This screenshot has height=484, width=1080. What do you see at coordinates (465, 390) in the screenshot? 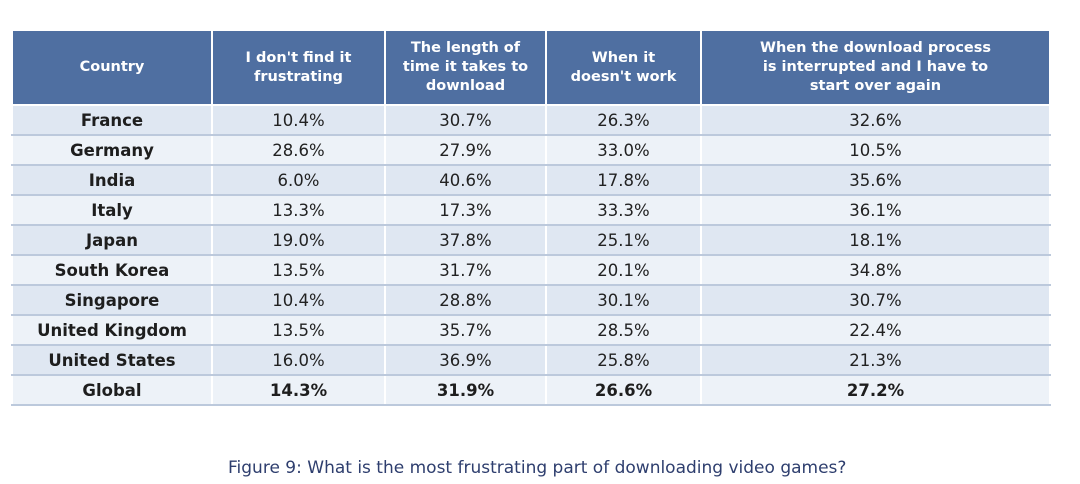
I see `value-cell-download-time: 31.9%` at bounding box center [465, 390].